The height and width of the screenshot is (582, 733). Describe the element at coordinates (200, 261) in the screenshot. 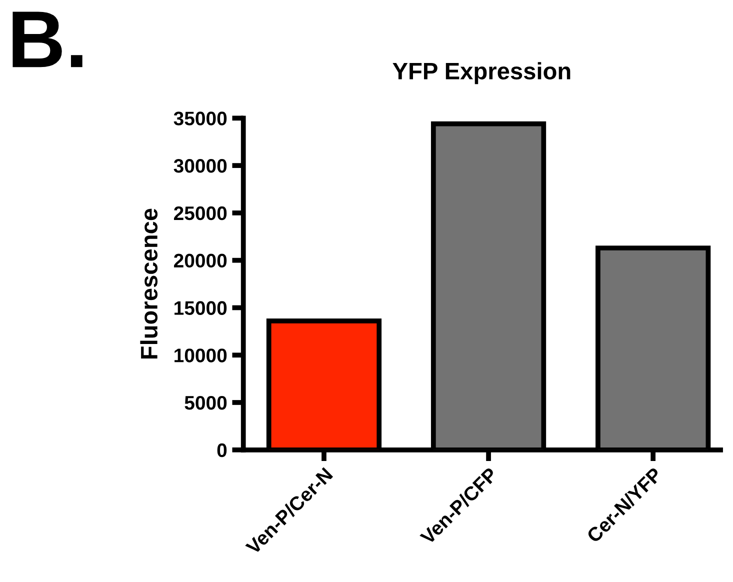

I see `y-tick-label: 20000` at that location.